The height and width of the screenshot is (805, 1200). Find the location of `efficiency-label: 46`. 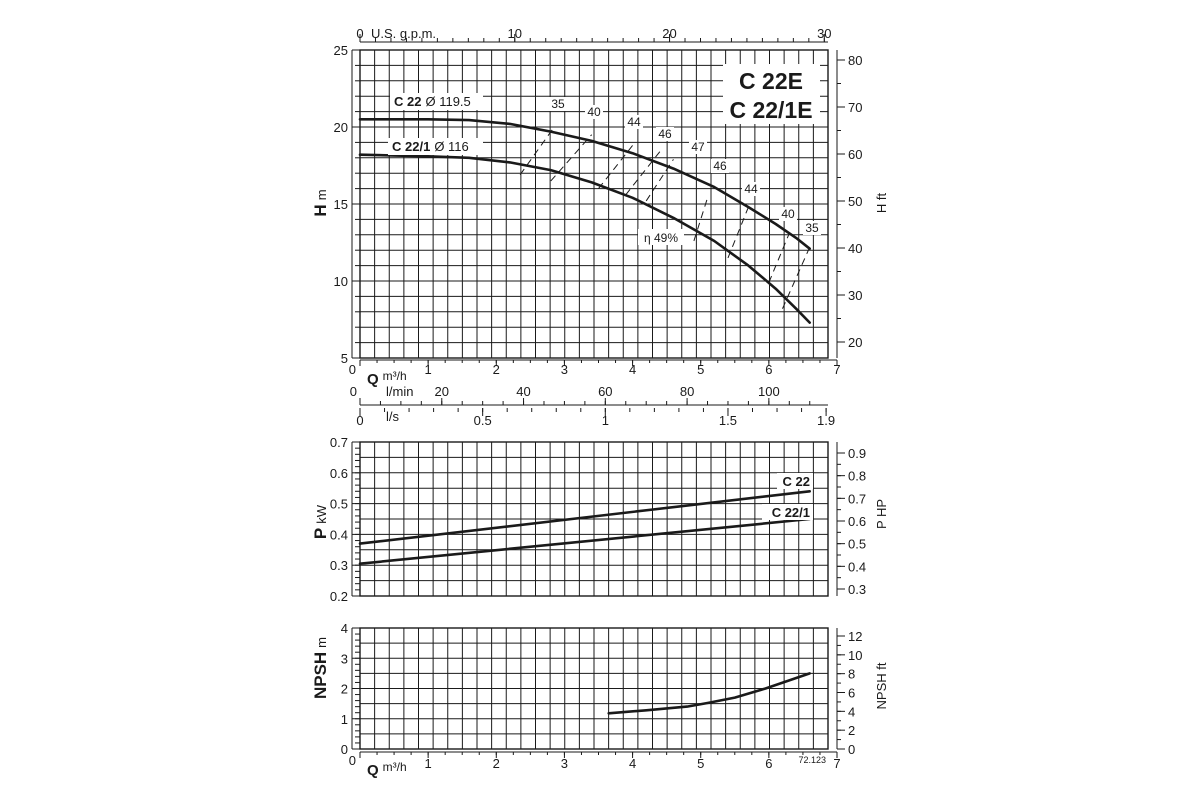

efficiency-label: 46 is located at coordinates (720, 166).